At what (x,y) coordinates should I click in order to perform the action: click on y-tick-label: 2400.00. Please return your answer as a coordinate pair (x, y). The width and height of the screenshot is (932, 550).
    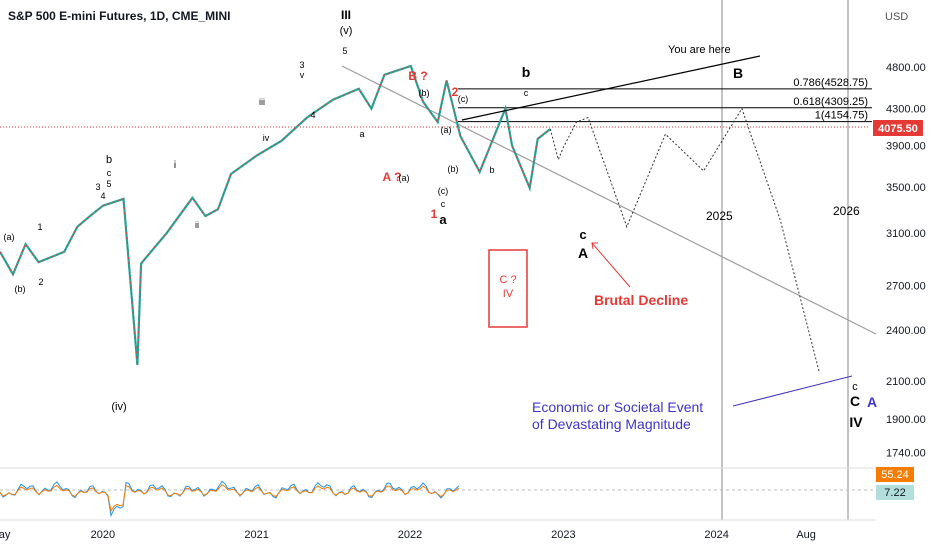
    Looking at the image, I should click on (906, 331).